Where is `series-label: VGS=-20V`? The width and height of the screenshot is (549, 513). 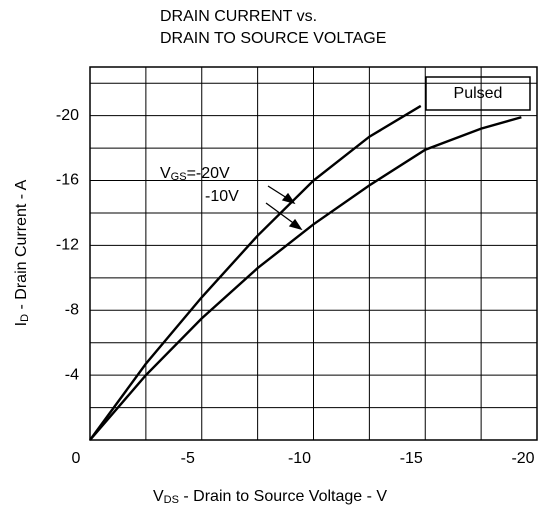 series-label: VGS=-20V is located at coordinates (195, 174).